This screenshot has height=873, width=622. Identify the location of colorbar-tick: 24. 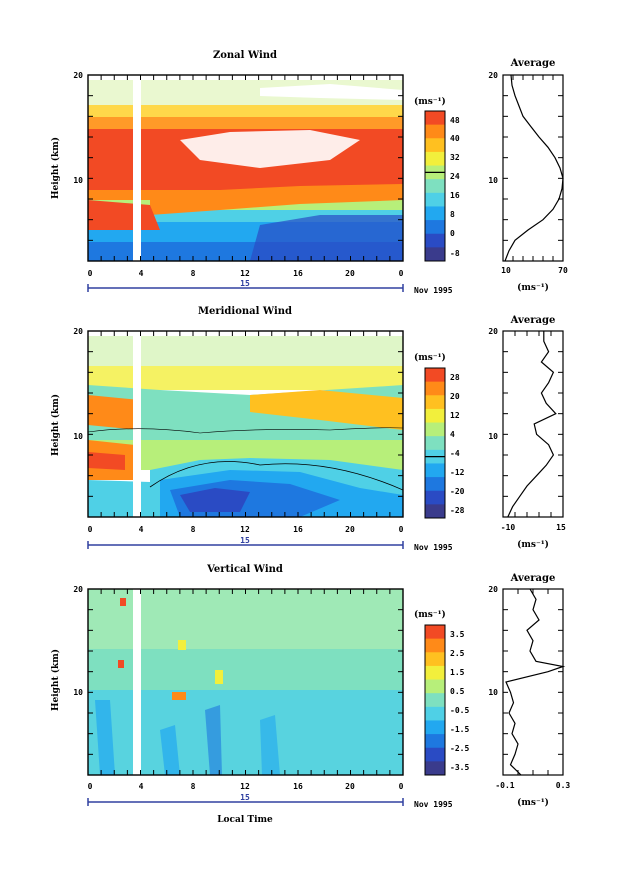
(455, 176).